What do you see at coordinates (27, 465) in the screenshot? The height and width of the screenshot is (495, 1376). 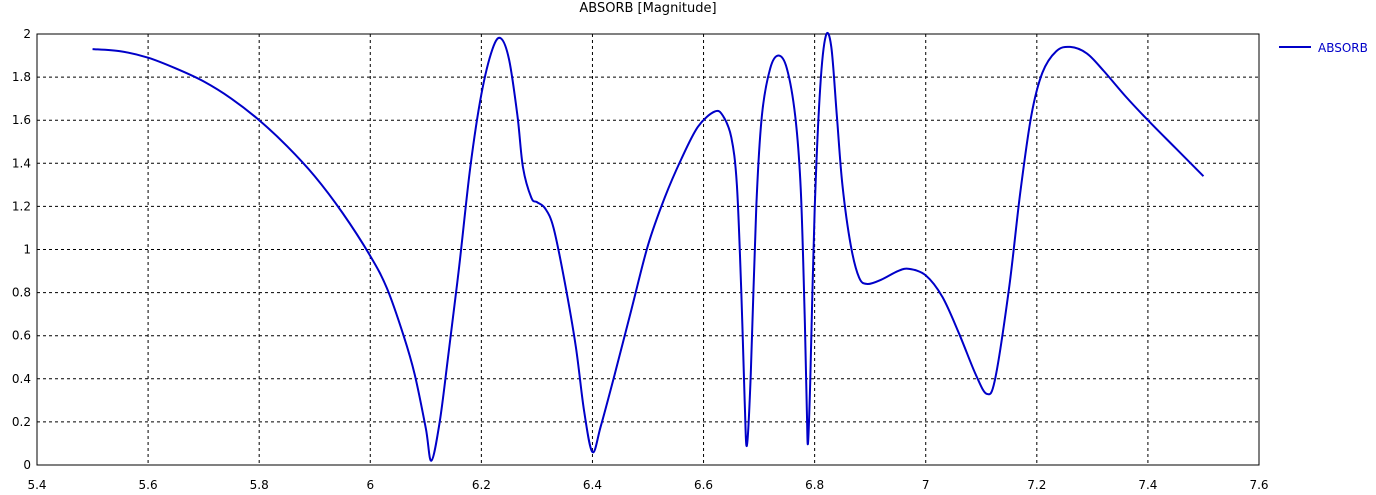 I see `y-tick-label: 0` at bounding box center [27, 465].